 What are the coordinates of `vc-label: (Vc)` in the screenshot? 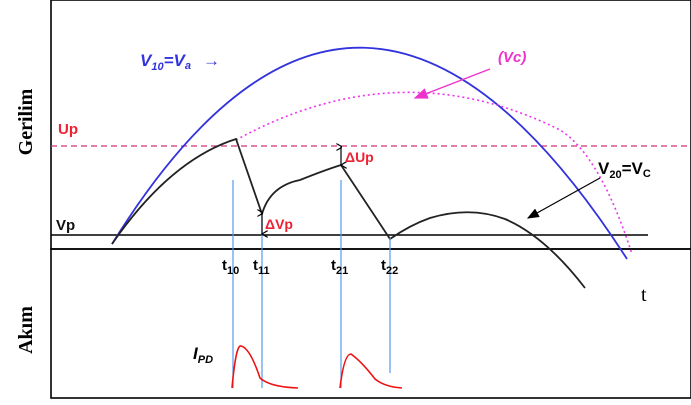 It's located at (512, 57).